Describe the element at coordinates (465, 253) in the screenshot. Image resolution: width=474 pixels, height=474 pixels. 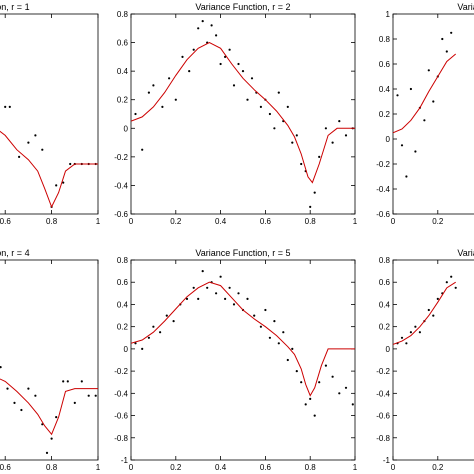
I see `chart-title: Variance Function, r = 6` at that location.